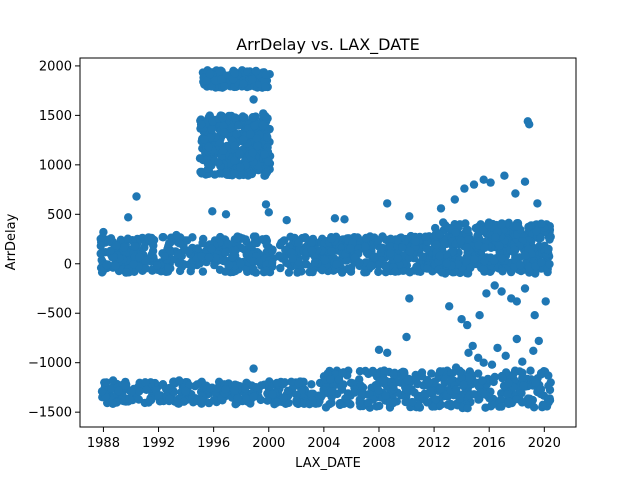  Describe the element at coordinates (378, 443) in the screenshot. I see `x-tick-label: 2008` at that location.